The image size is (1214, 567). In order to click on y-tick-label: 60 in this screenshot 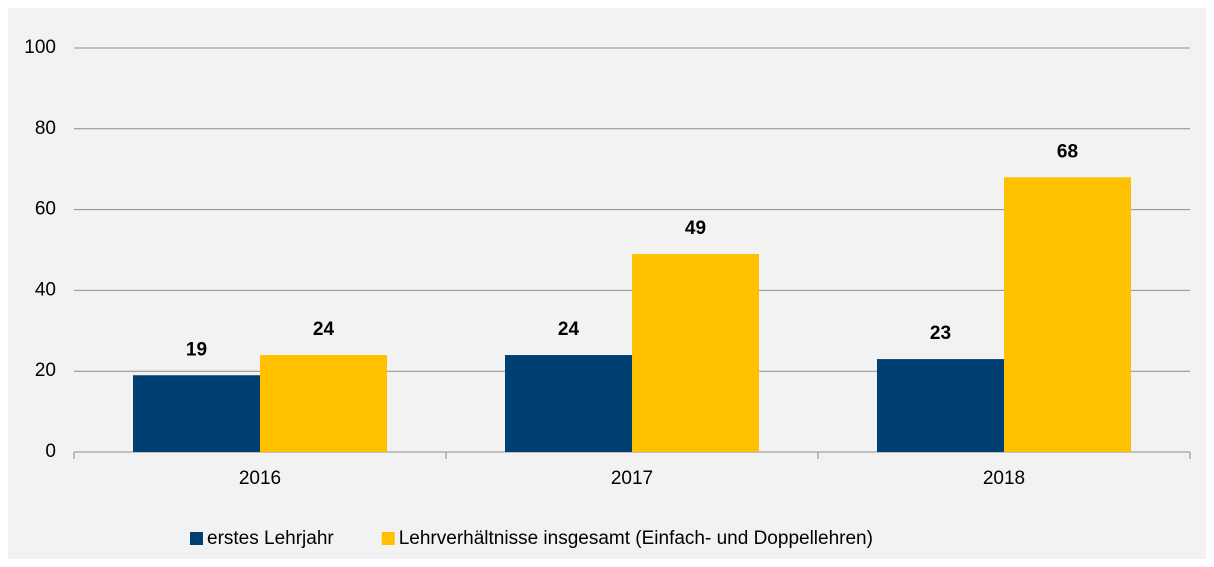, I will do `click(45, 209)`.